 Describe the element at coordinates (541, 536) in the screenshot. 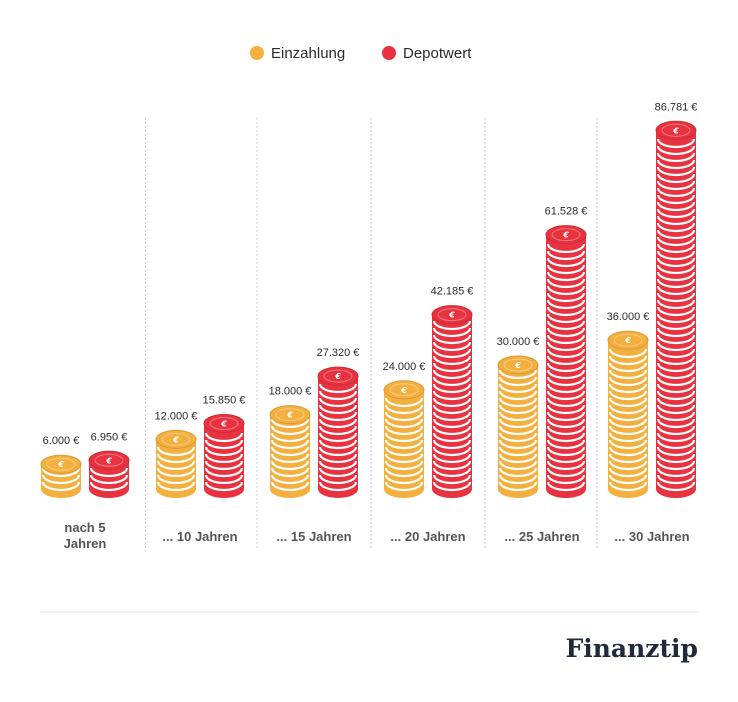

I see `category-label: ... 25 Jahren` at that location.